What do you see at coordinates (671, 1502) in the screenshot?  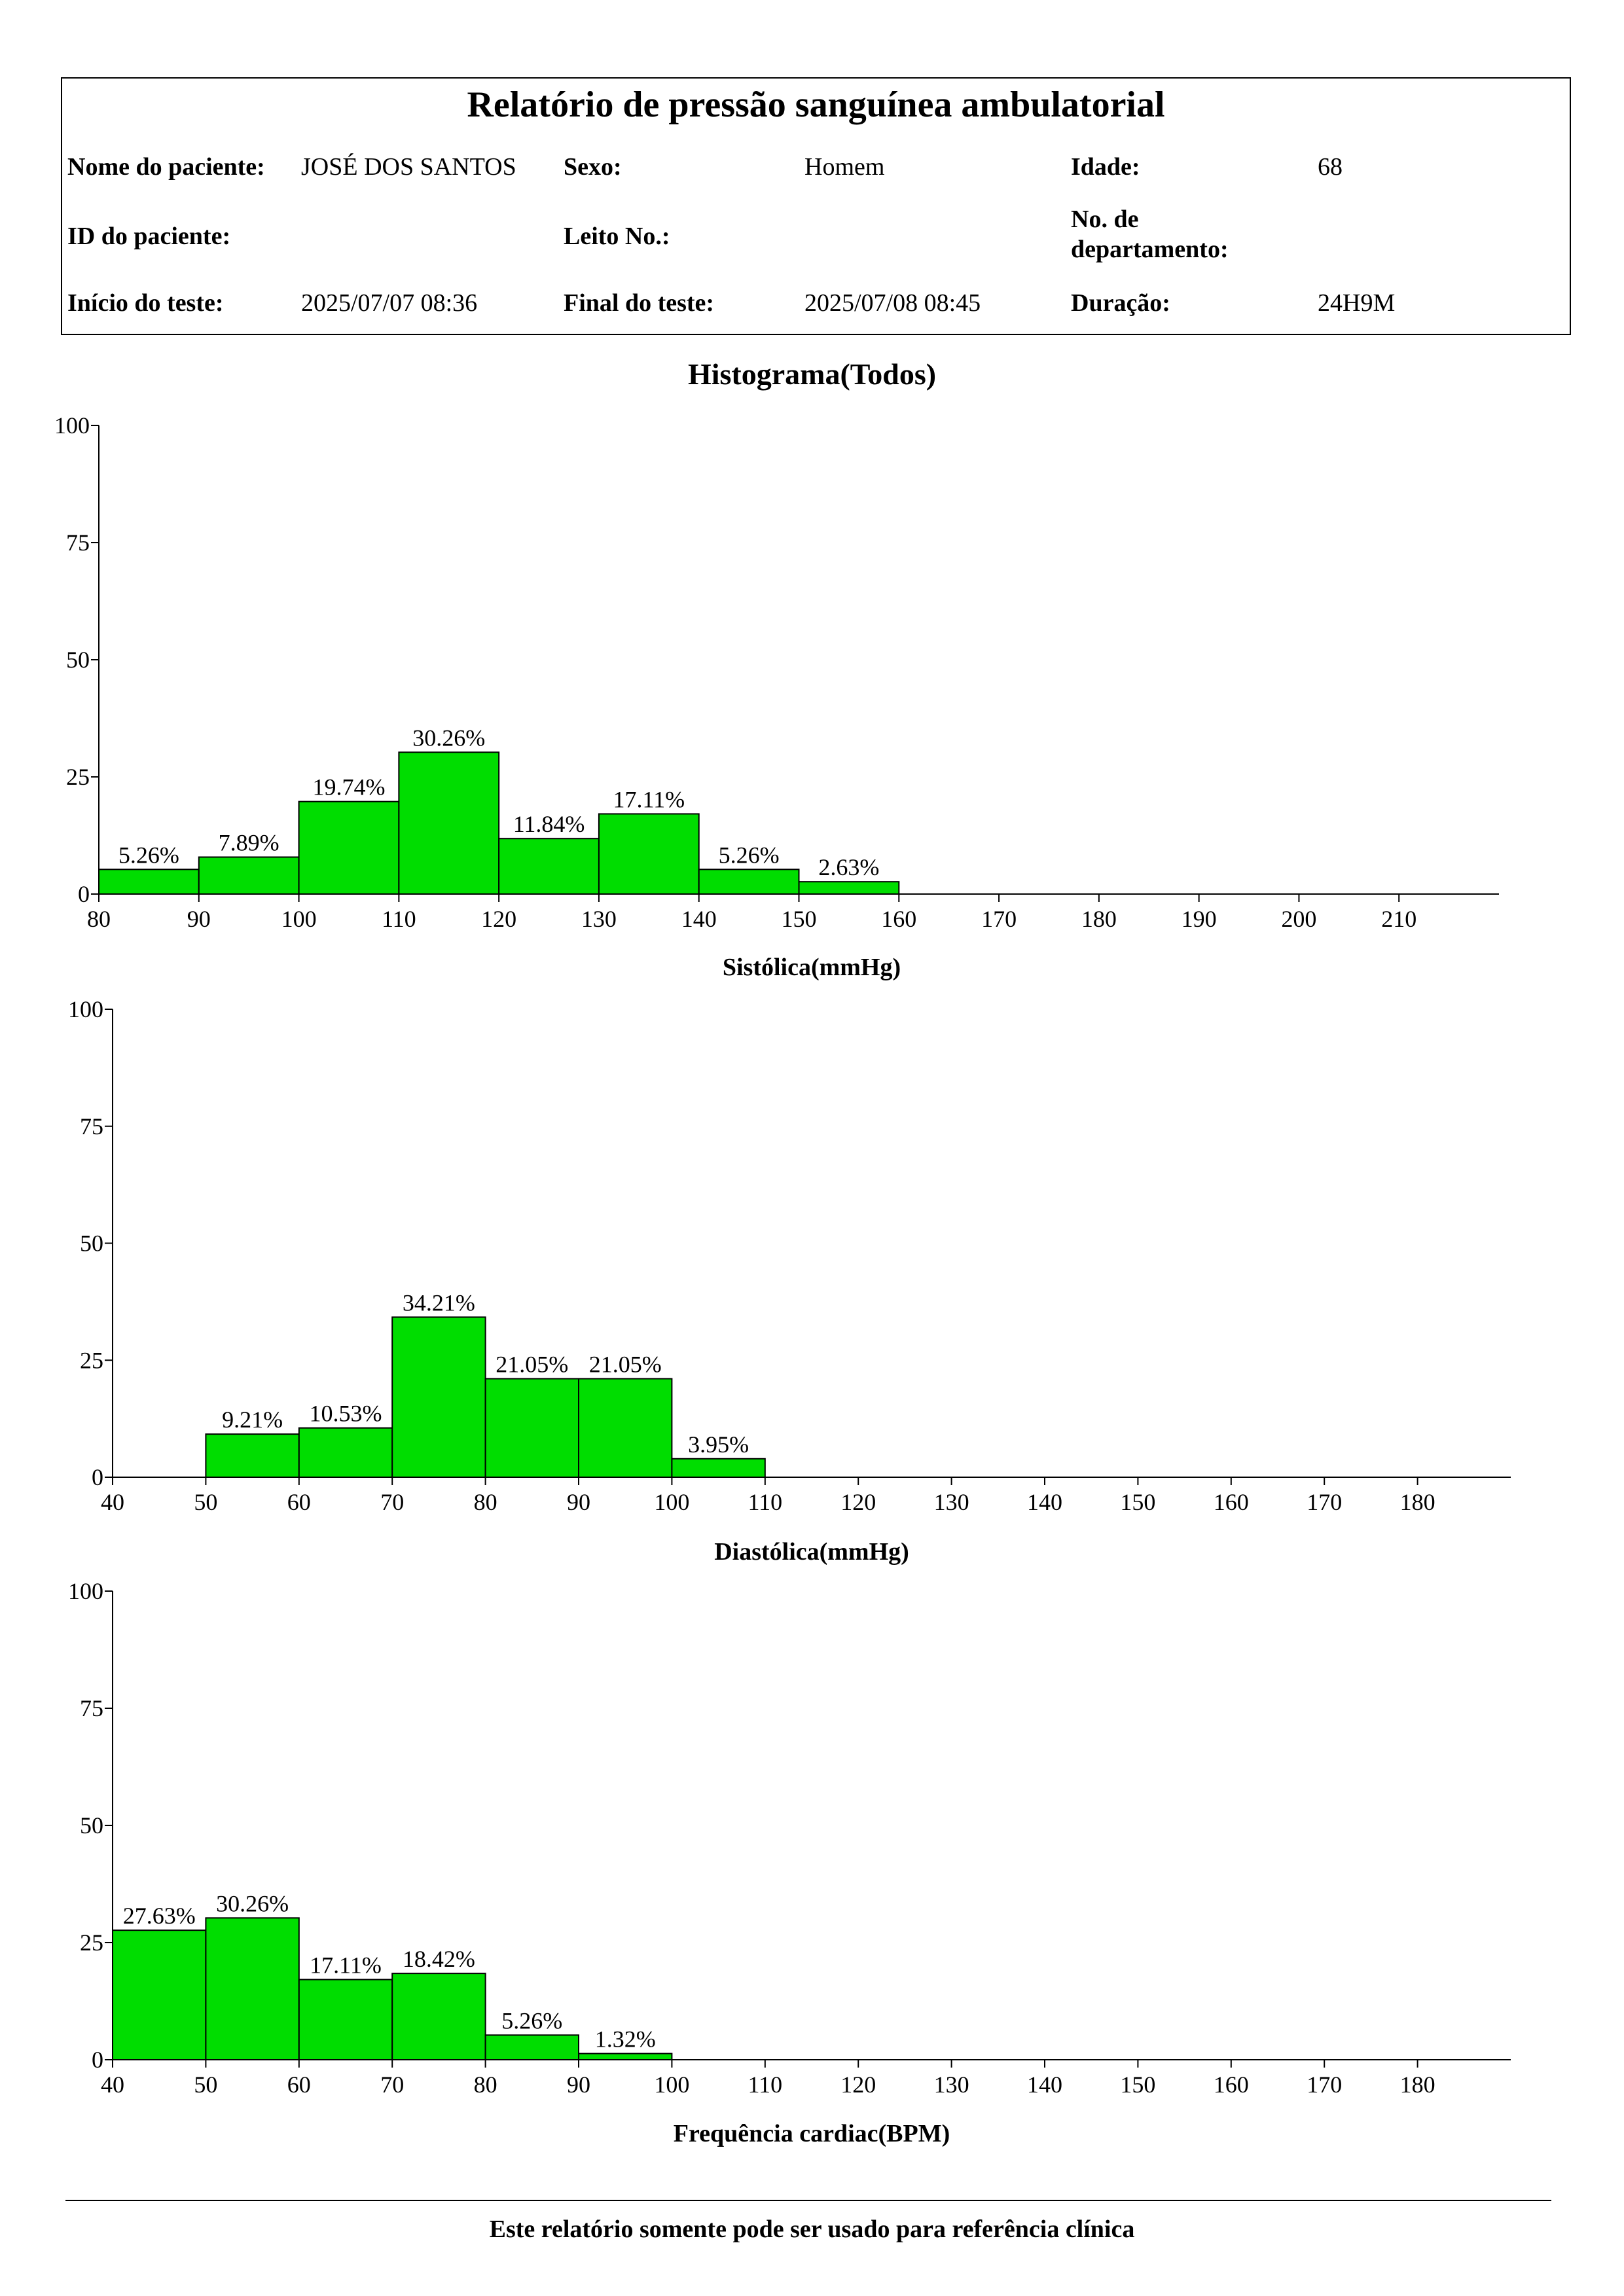 I see `diastolic-x-tick-label: 100` at bounding box center [671, 1502].